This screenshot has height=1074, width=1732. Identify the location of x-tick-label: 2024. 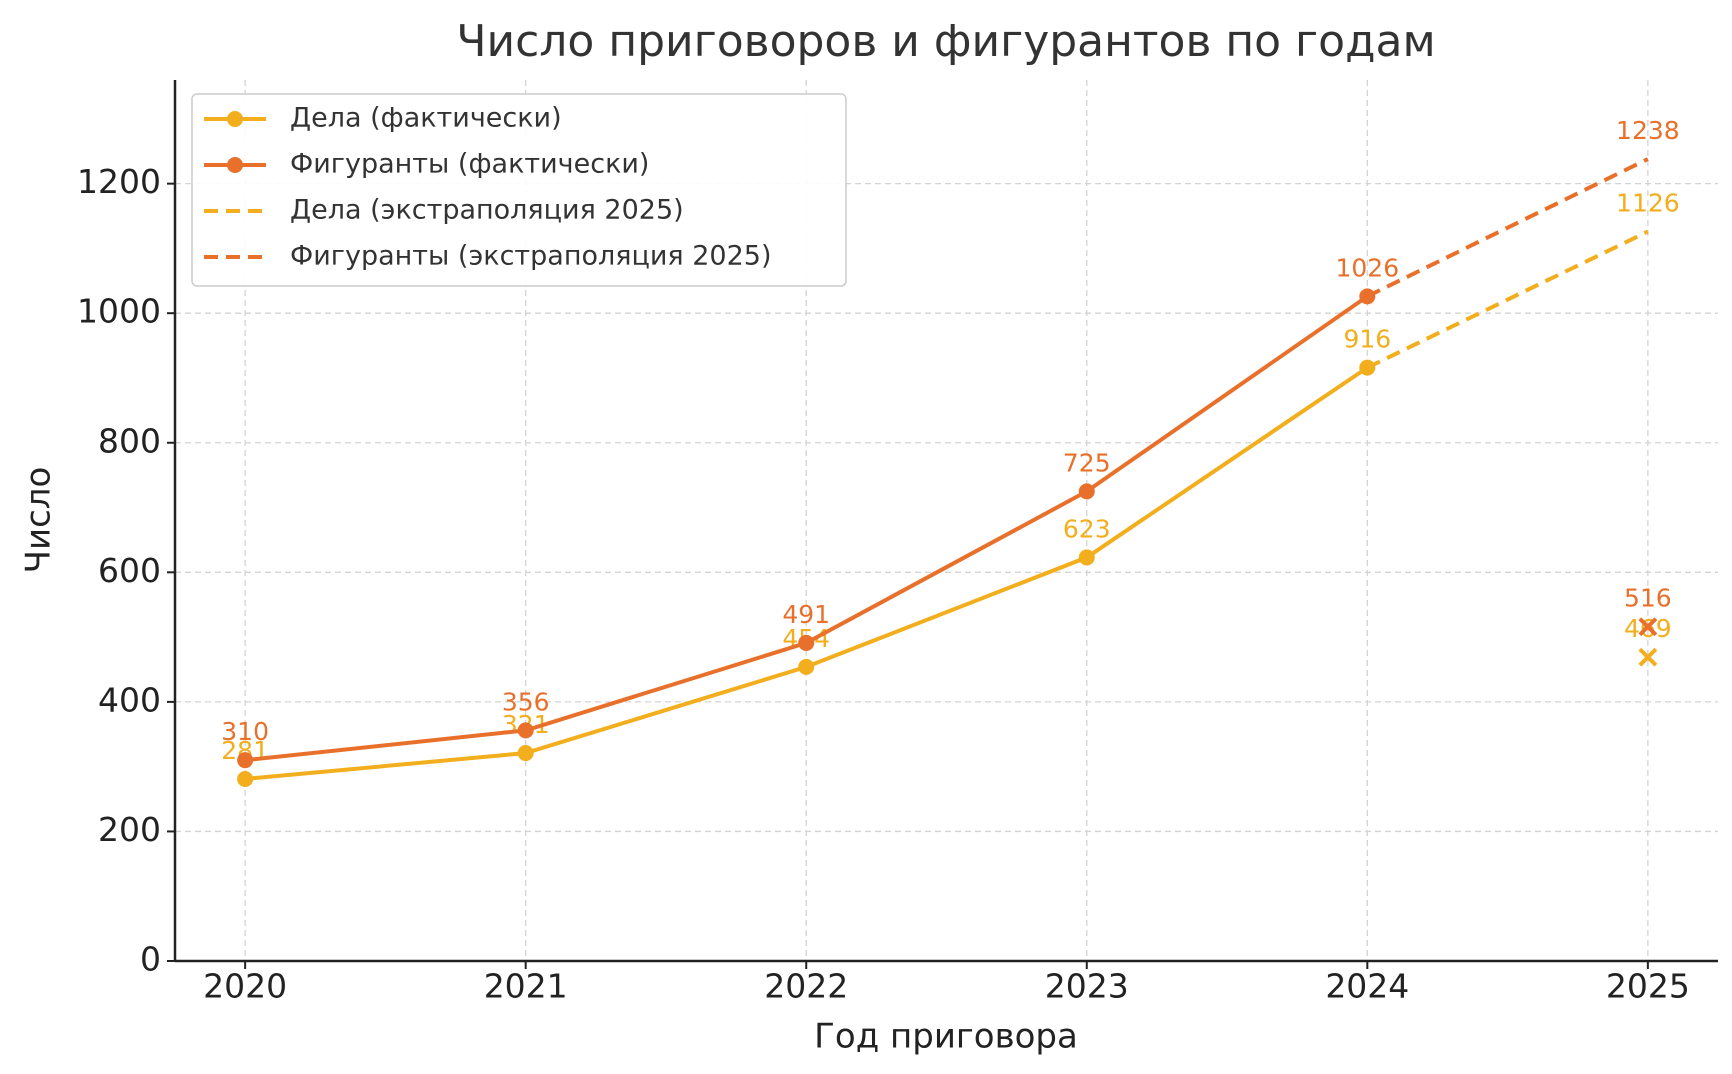
(1367, 986).